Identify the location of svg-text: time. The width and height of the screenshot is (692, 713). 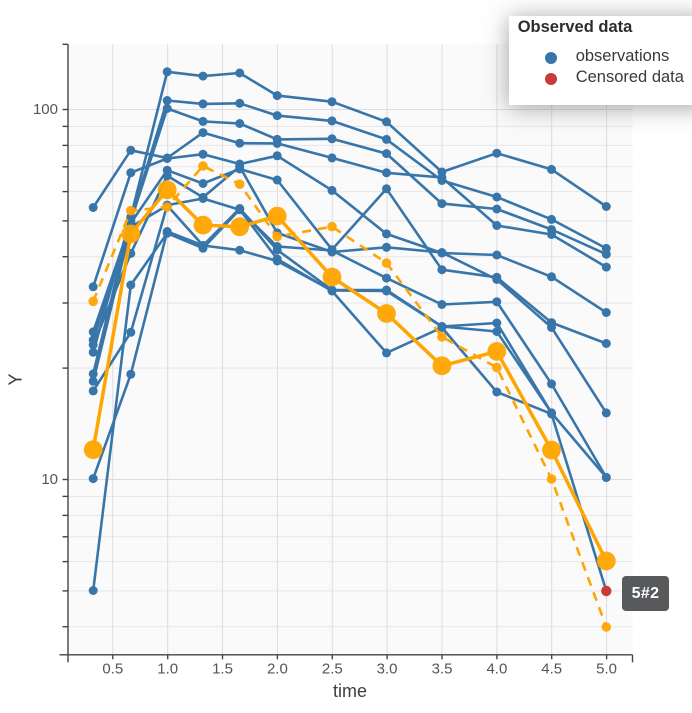
(350, 691).